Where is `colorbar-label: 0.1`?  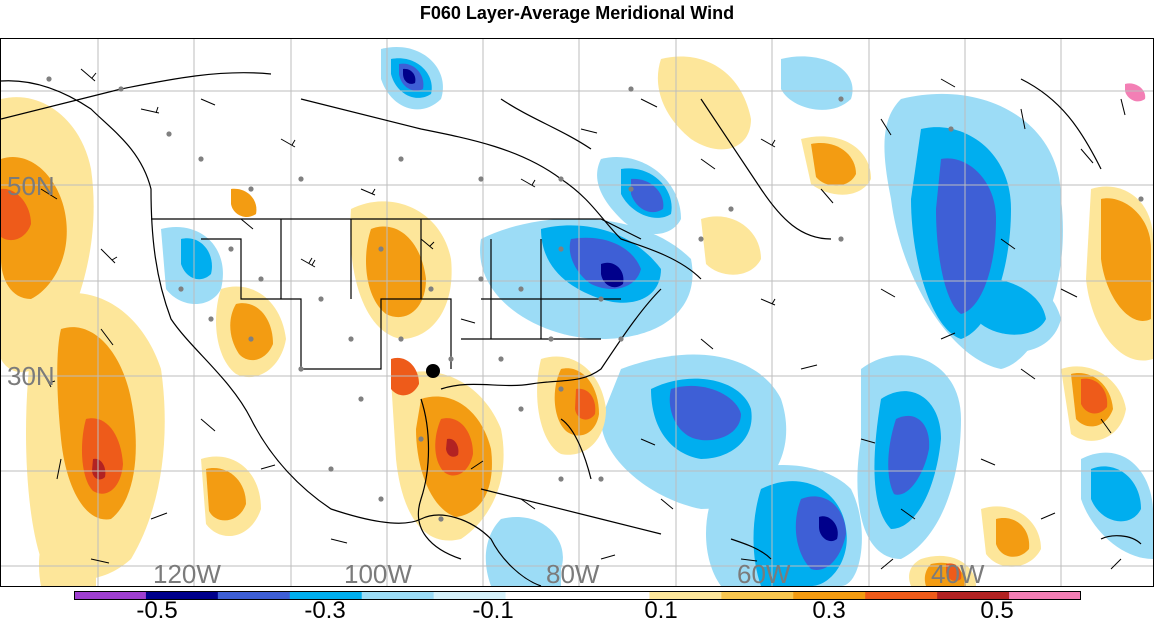 colorbar-label: 0.1 is located at coordinates (661, 610).